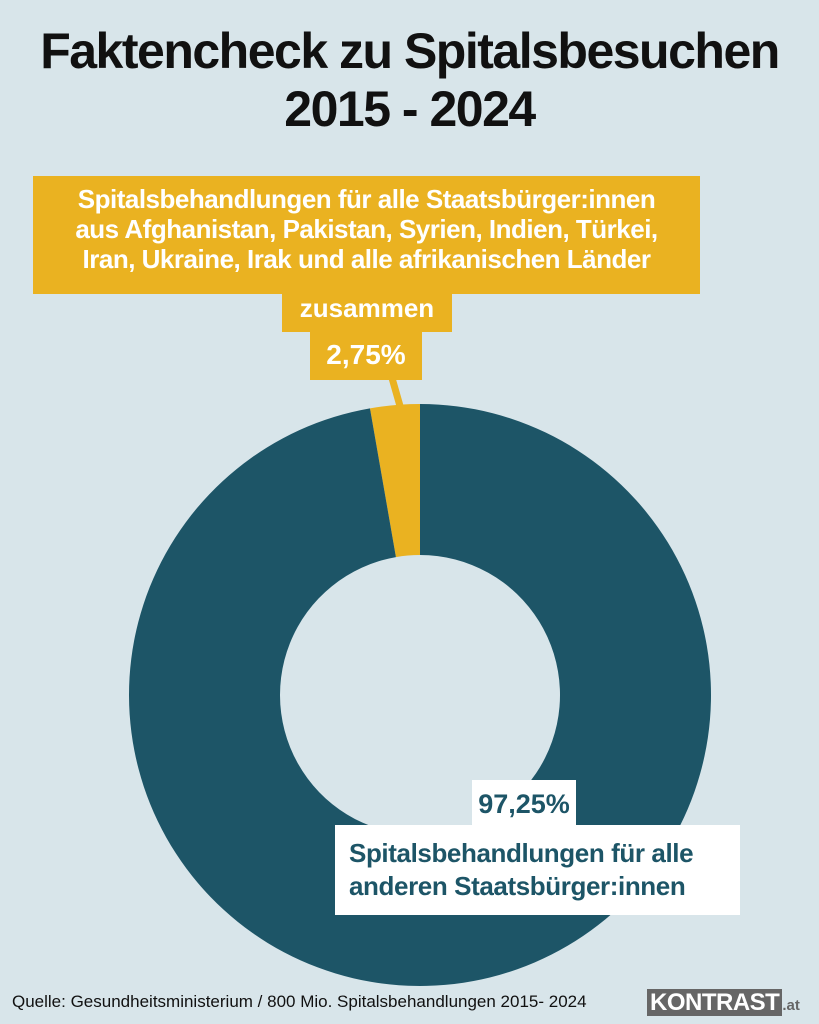 The width and height of the screenshot is (819, 1024). I want to click on label-line: Spitalsbehandlungen für alle, so click(521, 853).